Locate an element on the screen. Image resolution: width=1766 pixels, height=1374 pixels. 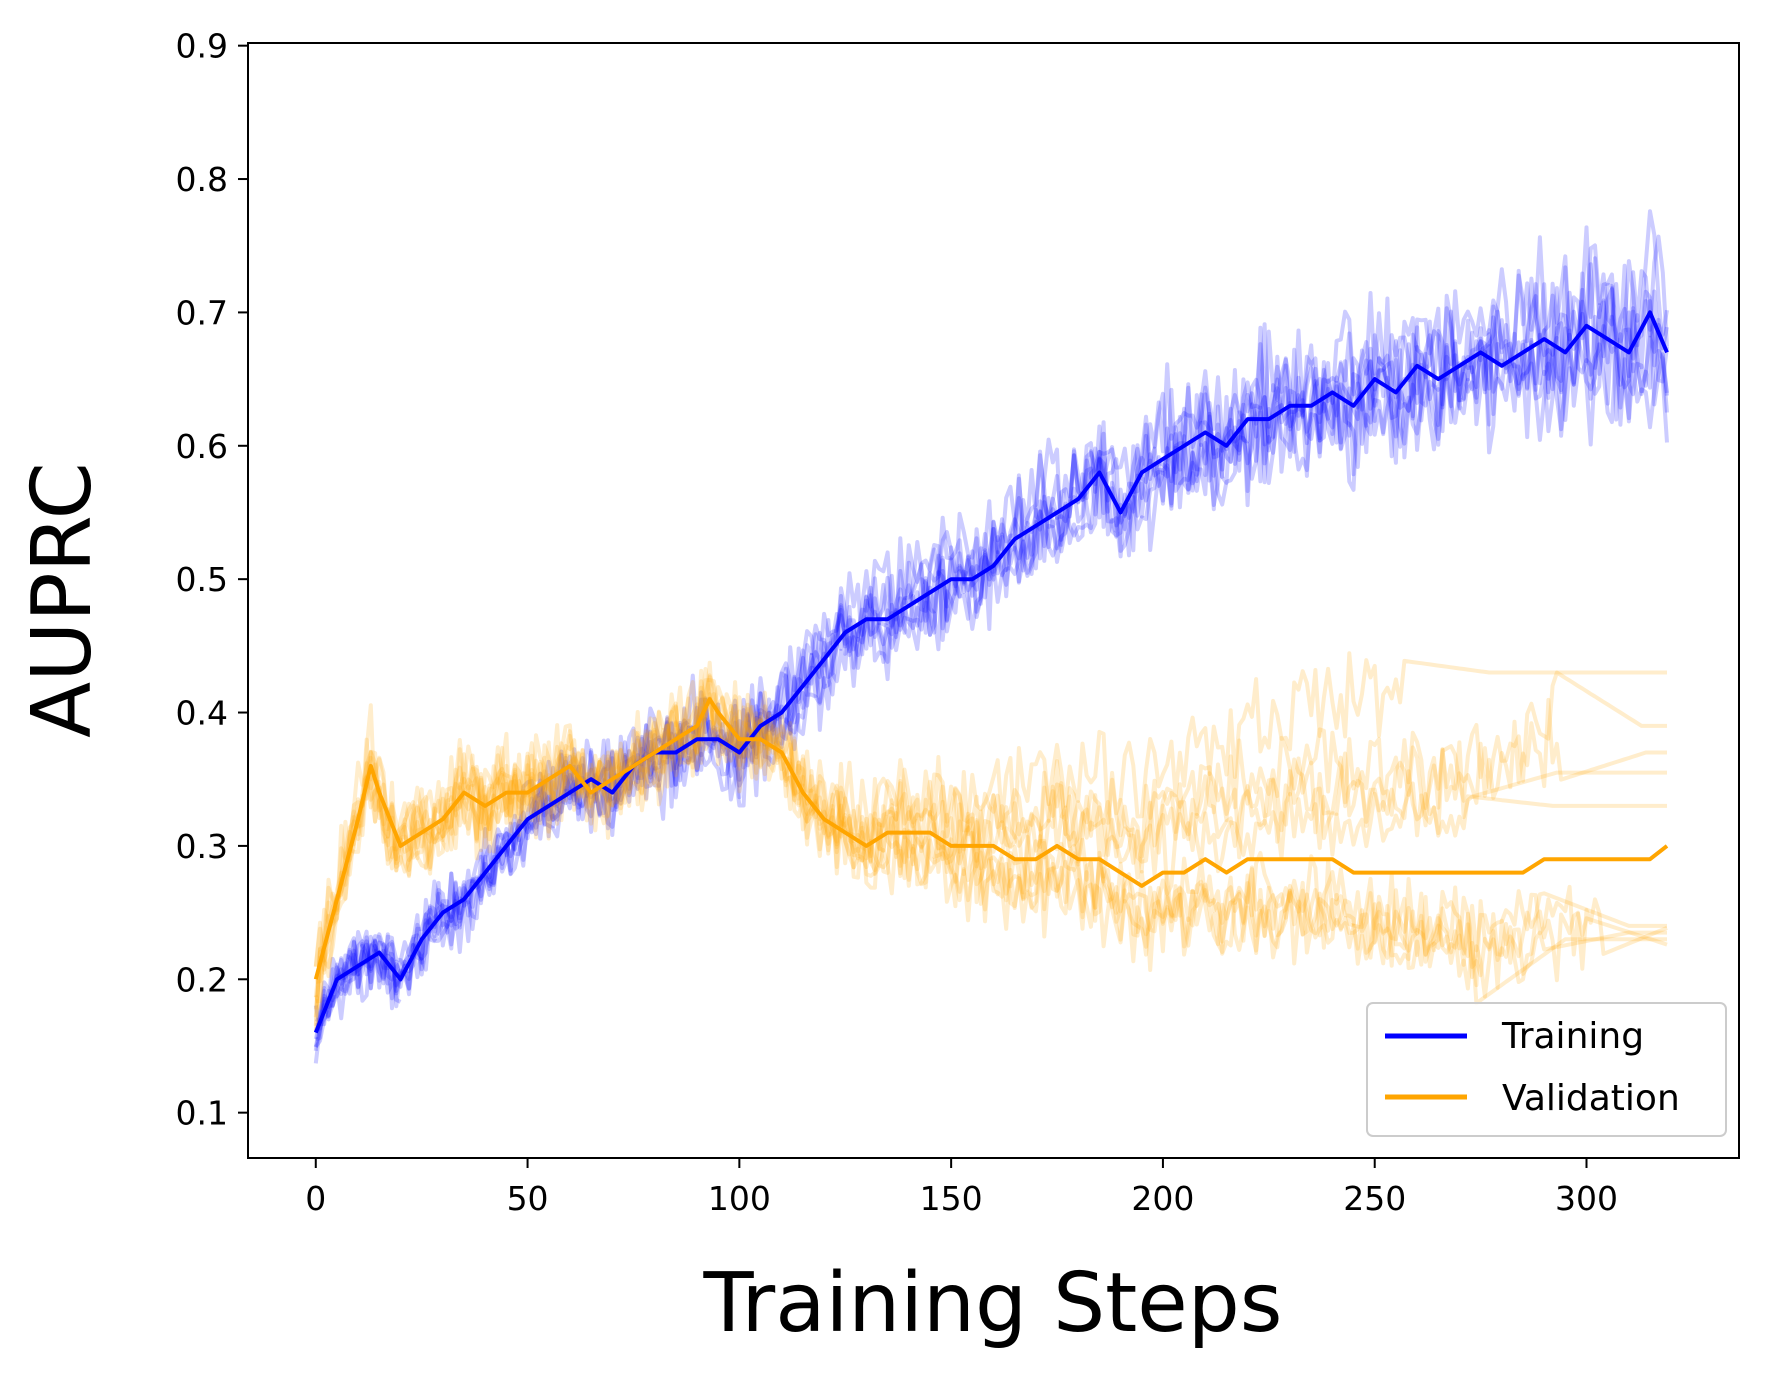
x-tick-label: 100 is located at coordinates (739, 1198).